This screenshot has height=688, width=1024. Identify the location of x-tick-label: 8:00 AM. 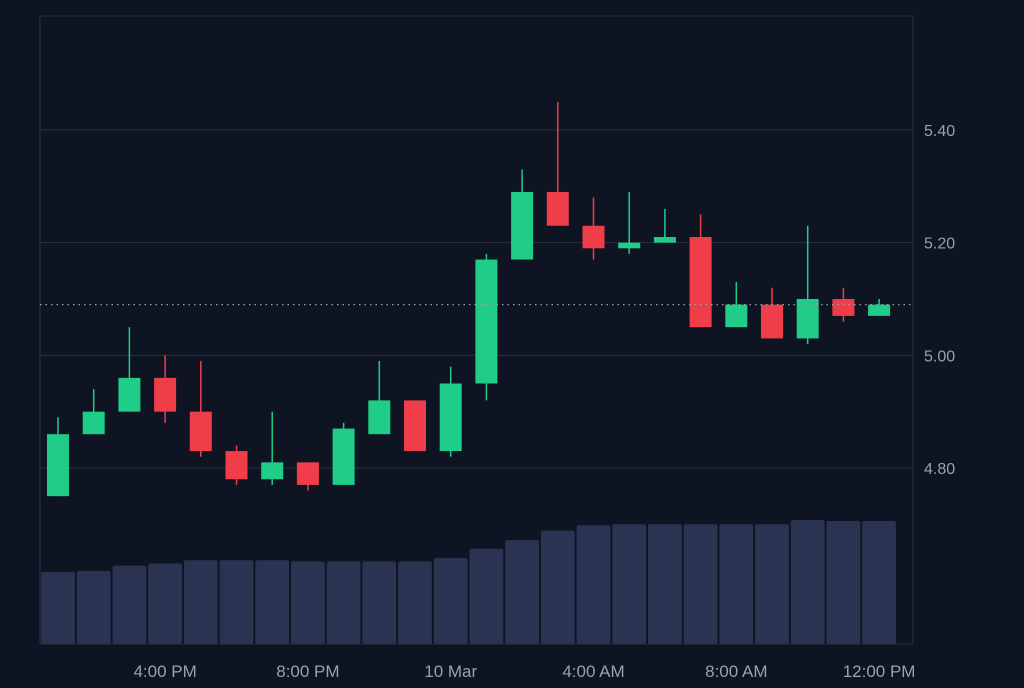
(736, 671).